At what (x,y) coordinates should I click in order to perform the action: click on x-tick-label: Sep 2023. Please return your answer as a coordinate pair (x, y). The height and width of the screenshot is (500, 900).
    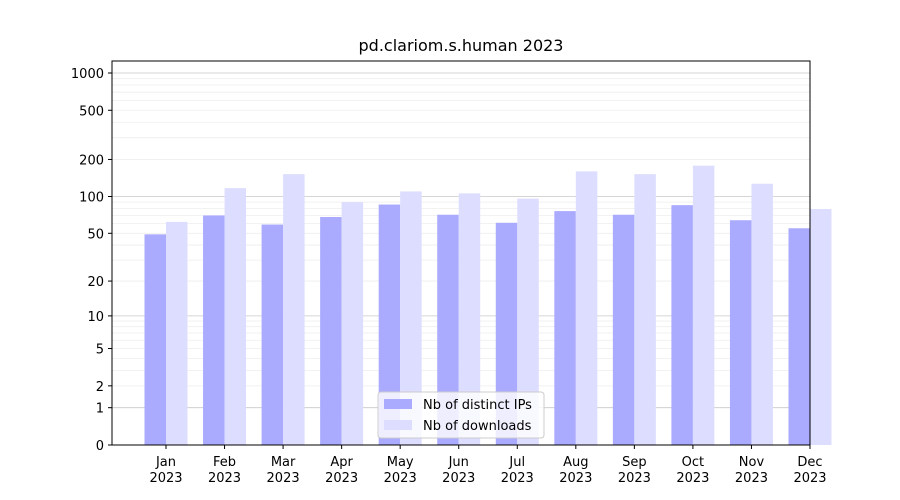
    Looking at the image, I should click on (634, 470).